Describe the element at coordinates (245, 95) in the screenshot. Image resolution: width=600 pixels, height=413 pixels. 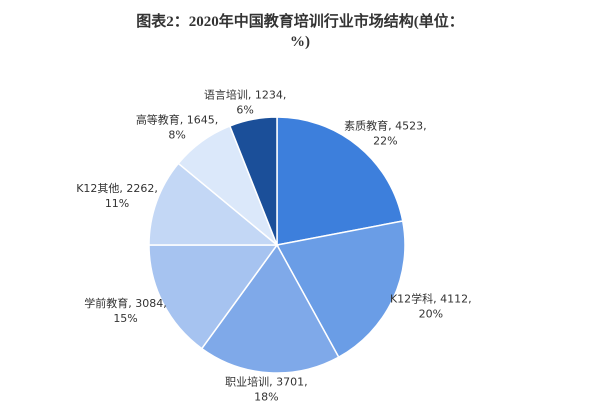
I see `data-label: 语言培训, 1234,` at that location.